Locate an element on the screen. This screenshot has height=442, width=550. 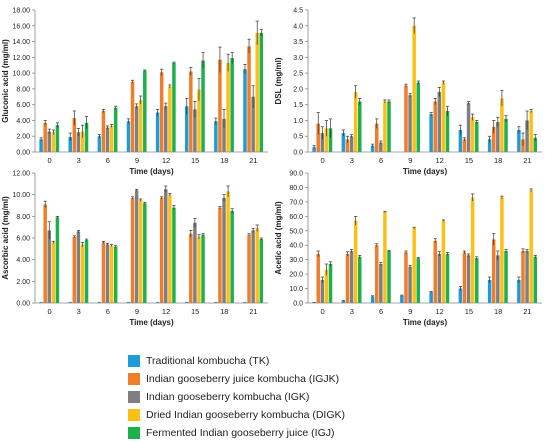
gluconic-xtick-label: 0 is located at coordinates (49, 160).